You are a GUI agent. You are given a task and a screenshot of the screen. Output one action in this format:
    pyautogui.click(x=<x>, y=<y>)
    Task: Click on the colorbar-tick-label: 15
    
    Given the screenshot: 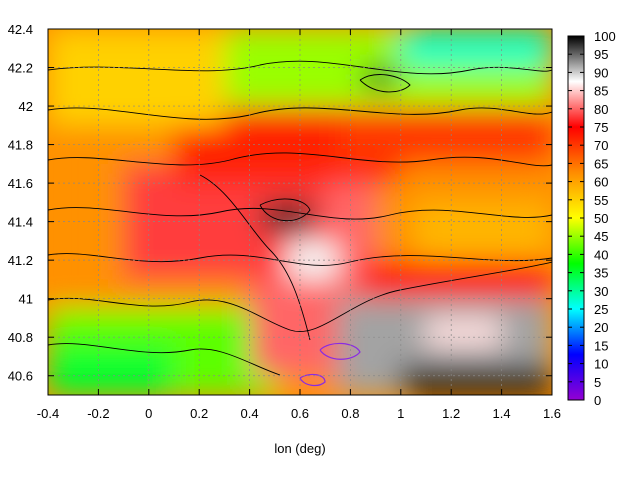 What is the action you would take?
    pyautogui.click(x=601, y=345)
    